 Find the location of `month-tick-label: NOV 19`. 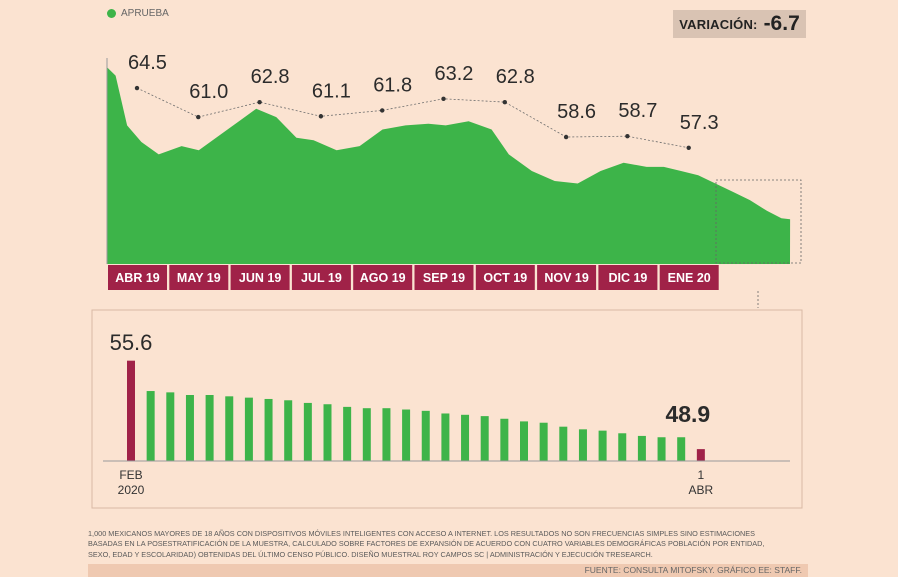

month-tick-label: NOV 19 is located at coordinates (566, 278).